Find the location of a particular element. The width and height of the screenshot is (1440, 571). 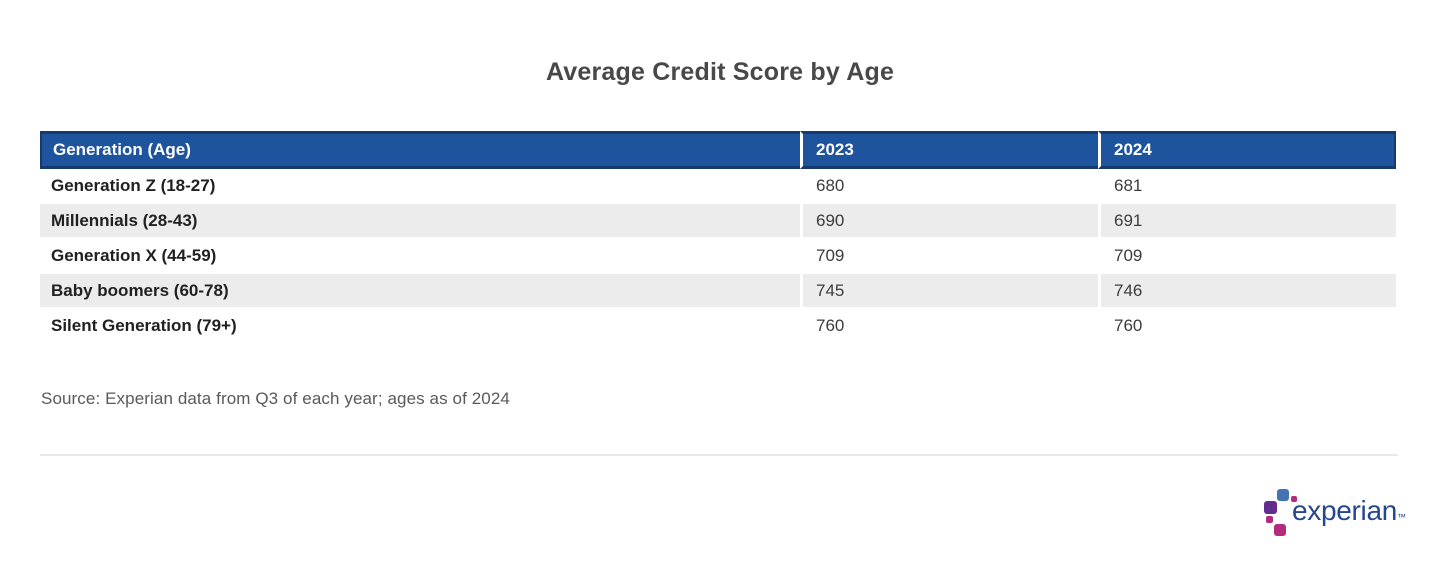

score-2024: 691 is located at coordinates (1247, 221).